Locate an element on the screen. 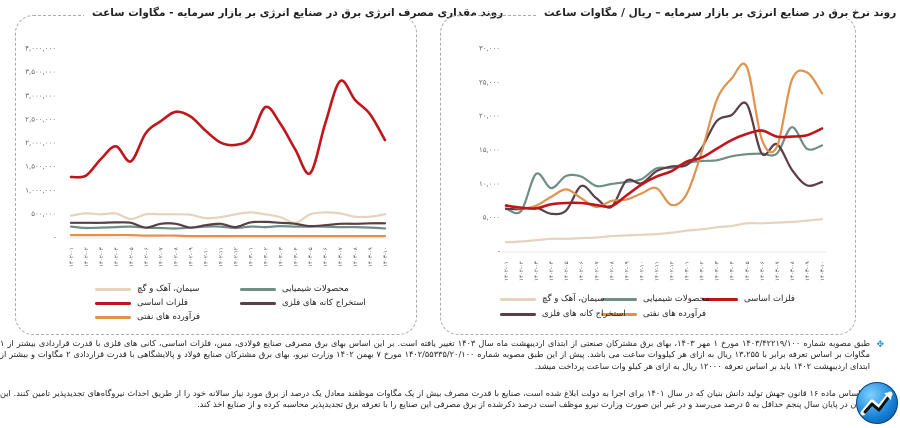  y-tick-label: ۱,۰۰۰,۰۰۰ is located at coordinates (40, 190).